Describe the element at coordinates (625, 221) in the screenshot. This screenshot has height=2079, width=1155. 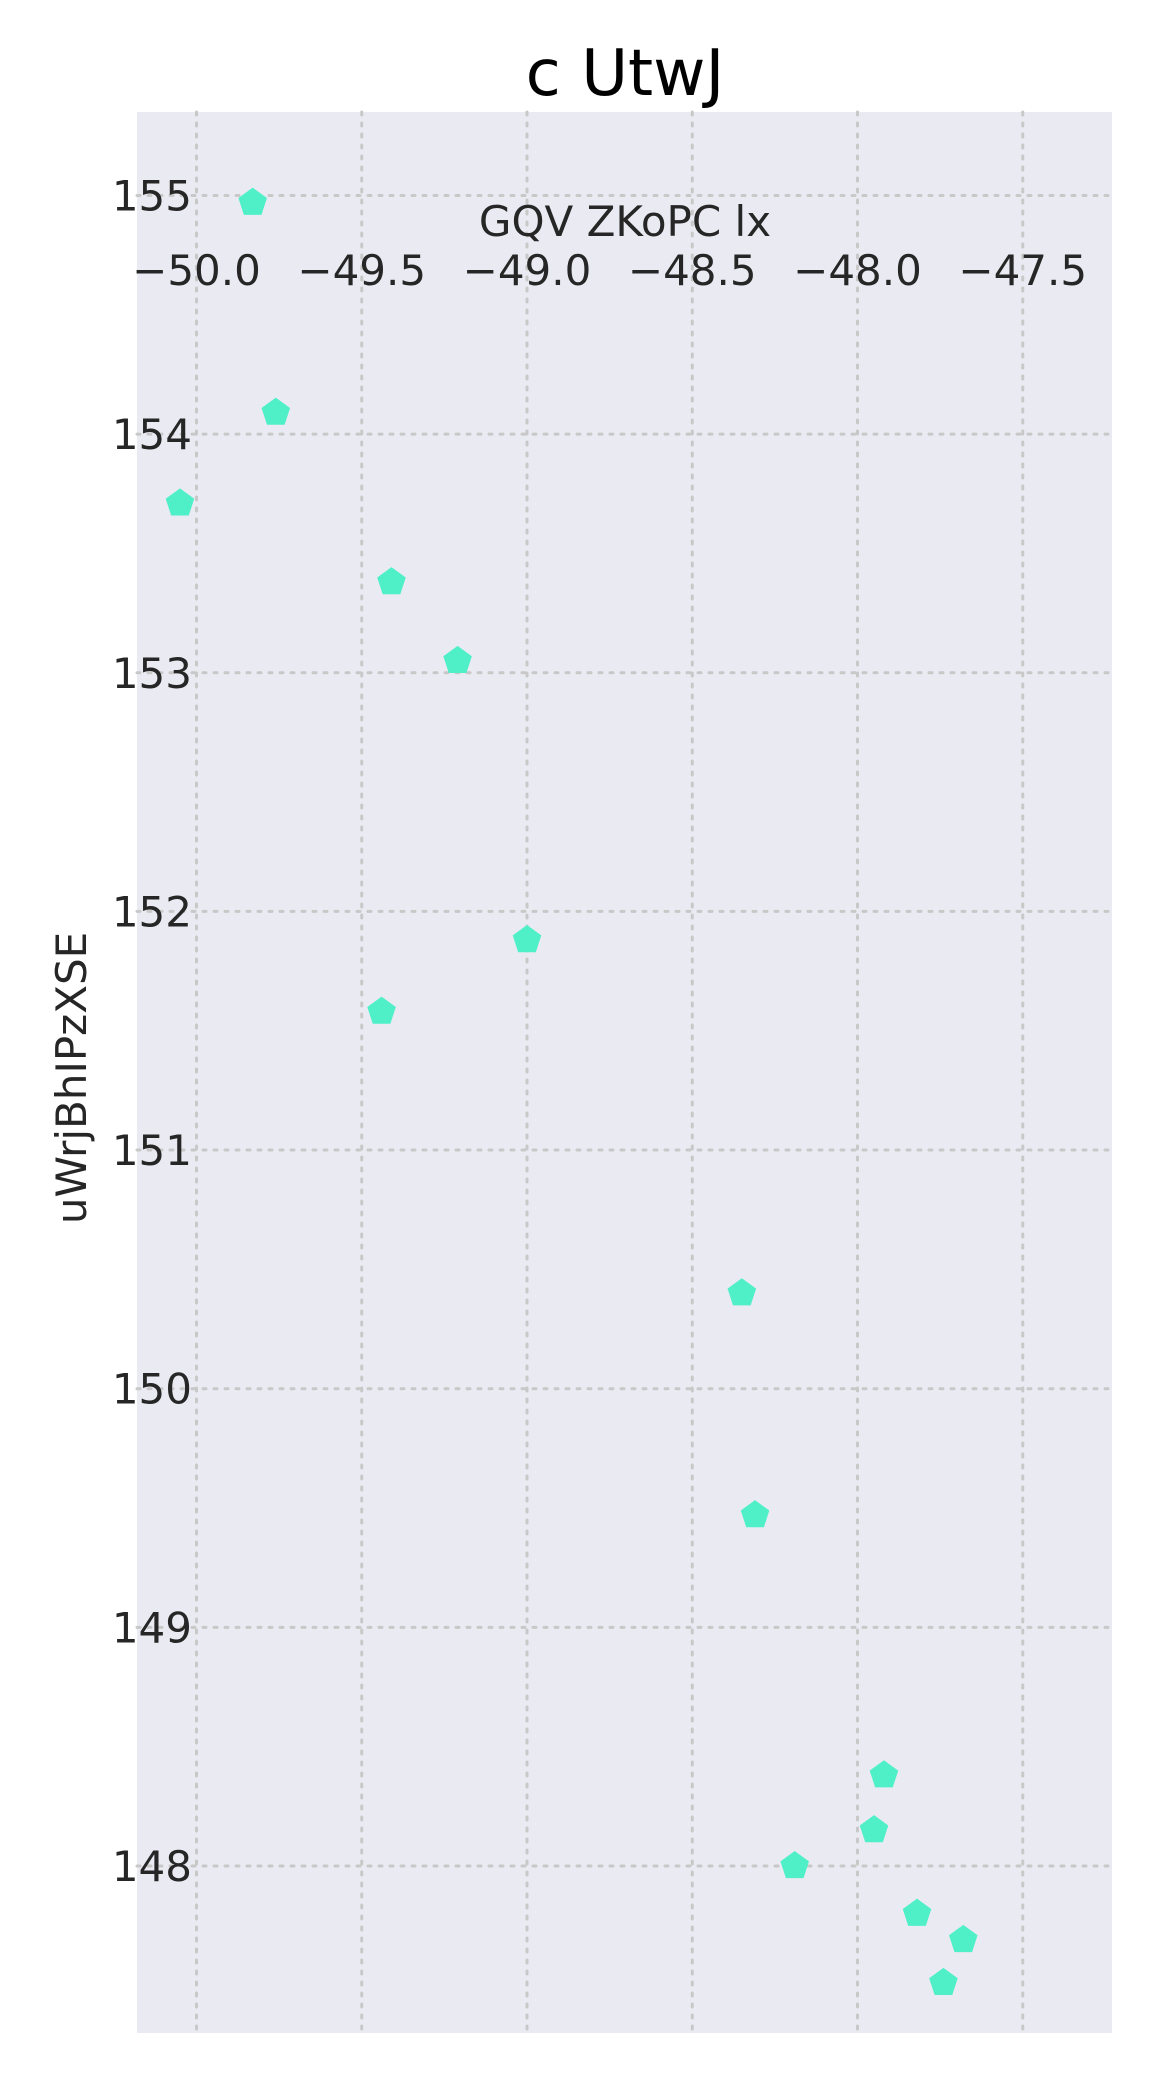
I see `x-axis-label: GQV ZKoPC lx` at that location.